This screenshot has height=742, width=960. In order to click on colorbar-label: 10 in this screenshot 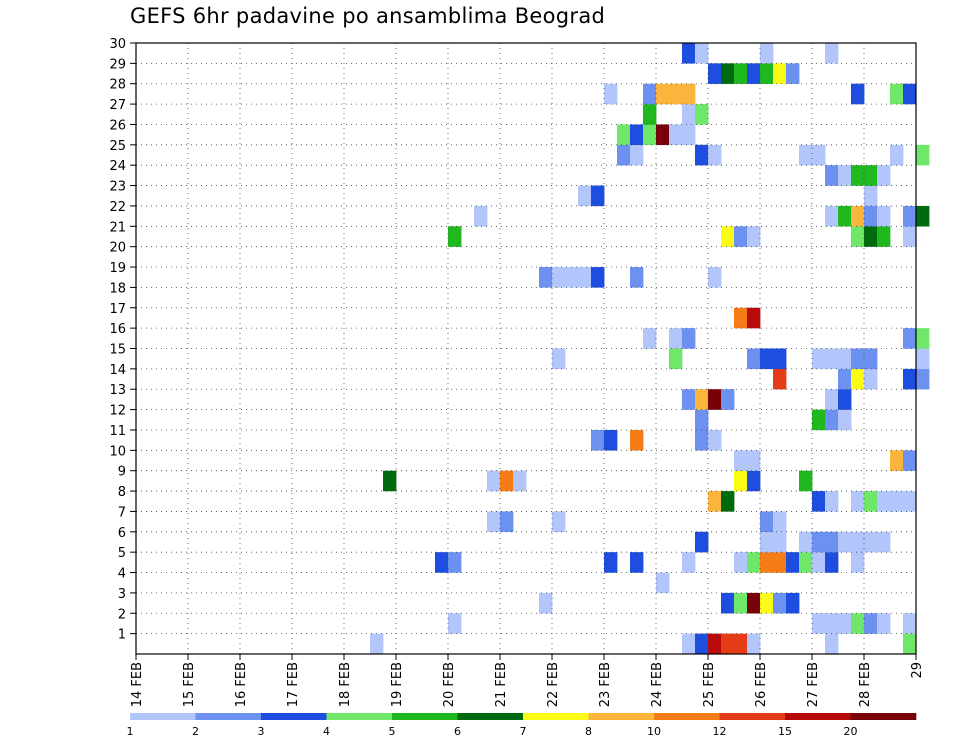, I will do `click(654, 731)`.